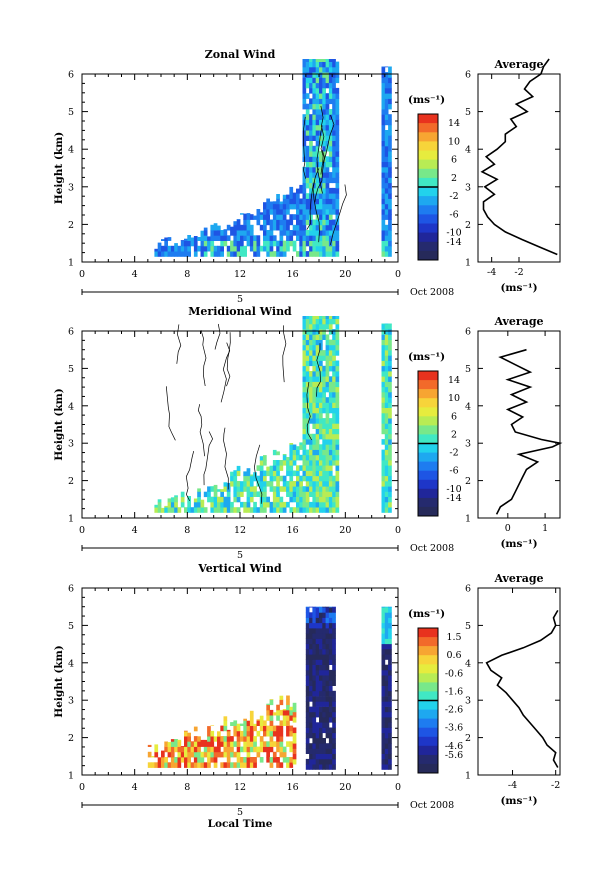  What do you see at coordinates (71, 701) in the screenshot?
I see `y-tick-label: 3` at bounding box center [71, 701].